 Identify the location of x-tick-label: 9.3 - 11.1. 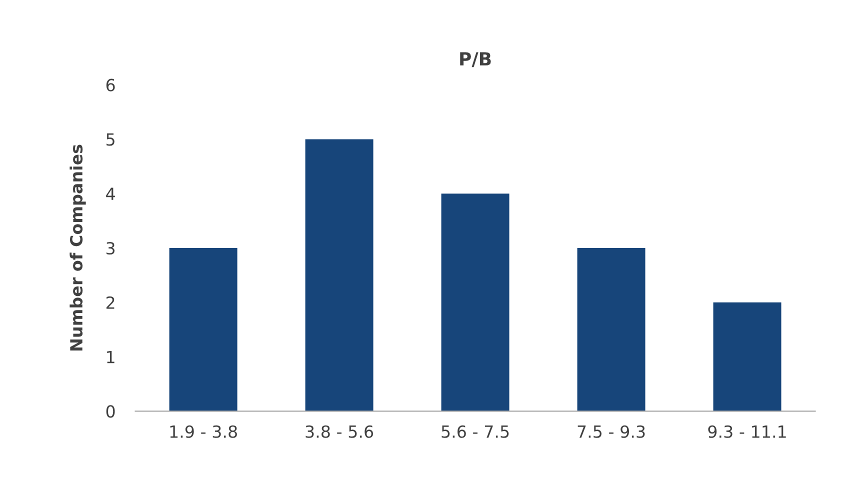
(747, 431).